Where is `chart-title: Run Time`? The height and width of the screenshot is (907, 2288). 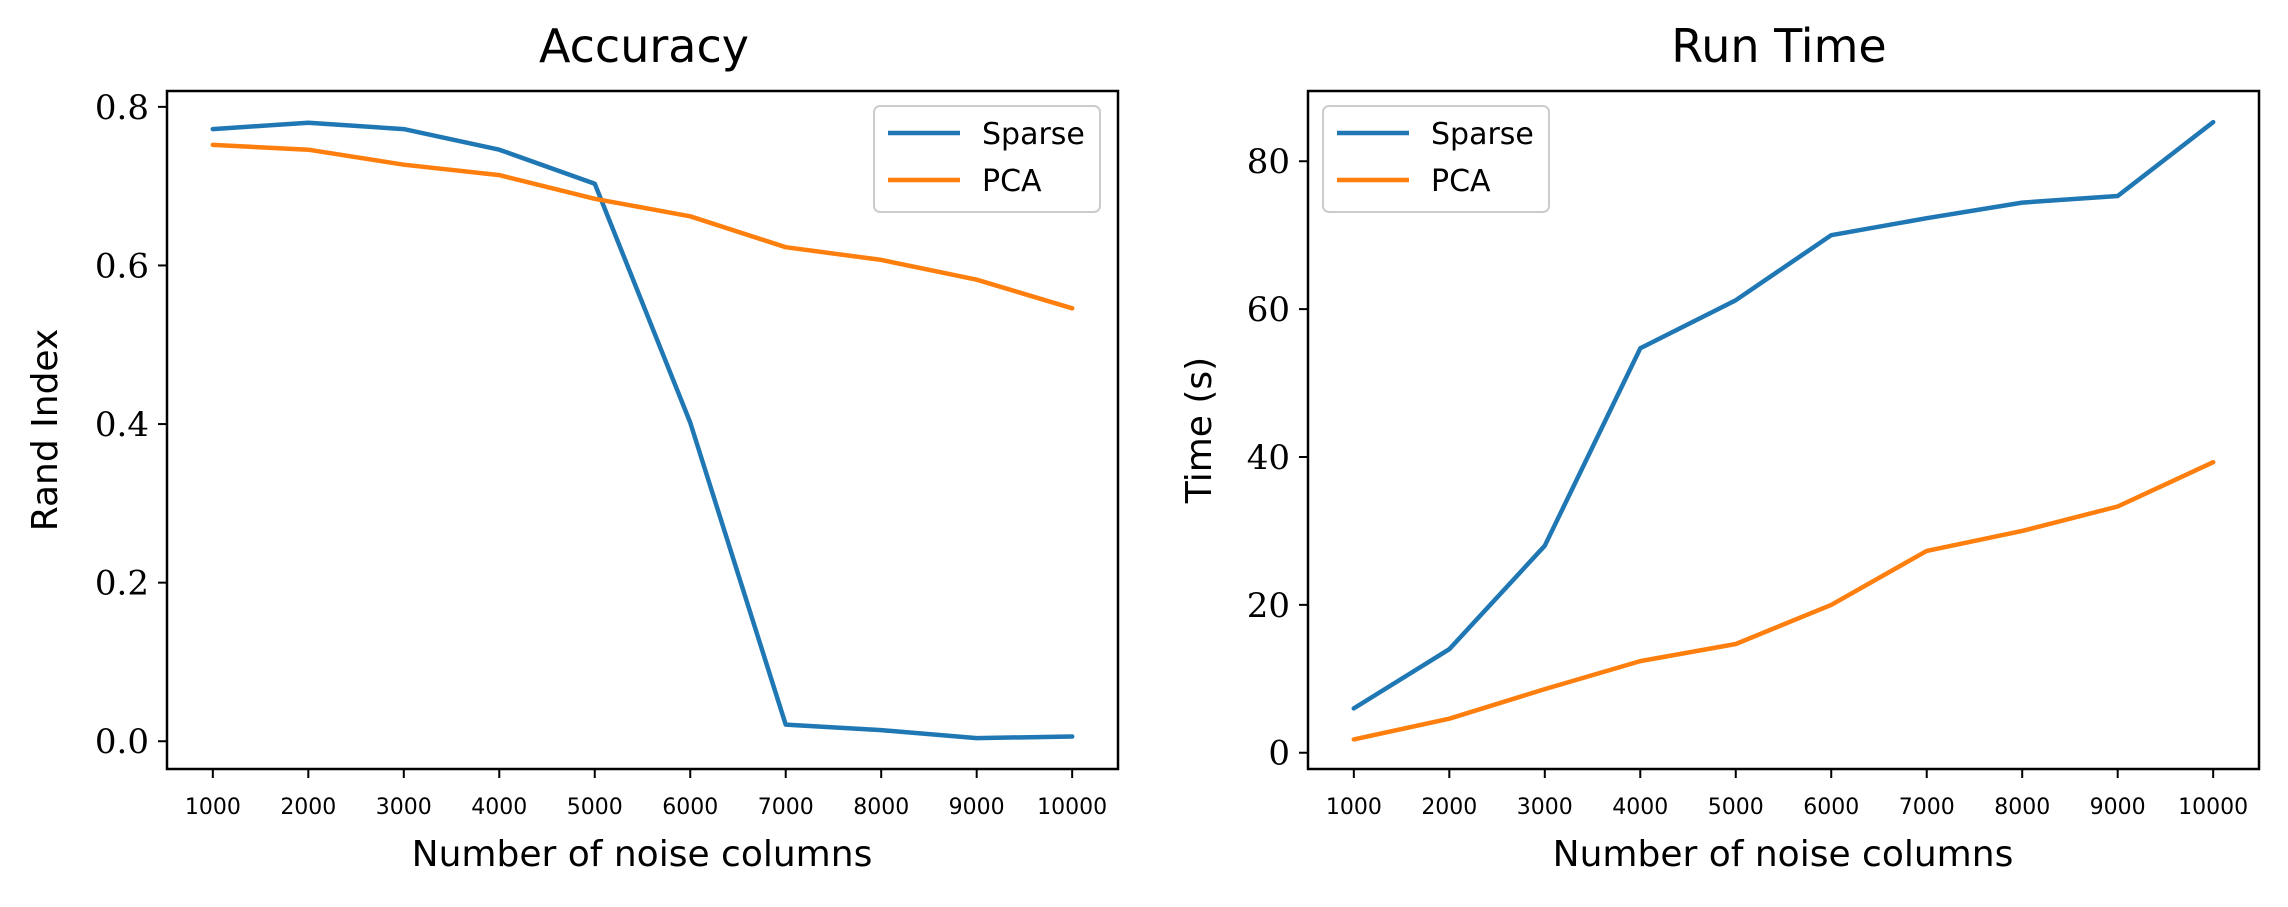
chart-title: Run Time is located at coordinates (1778, 46).